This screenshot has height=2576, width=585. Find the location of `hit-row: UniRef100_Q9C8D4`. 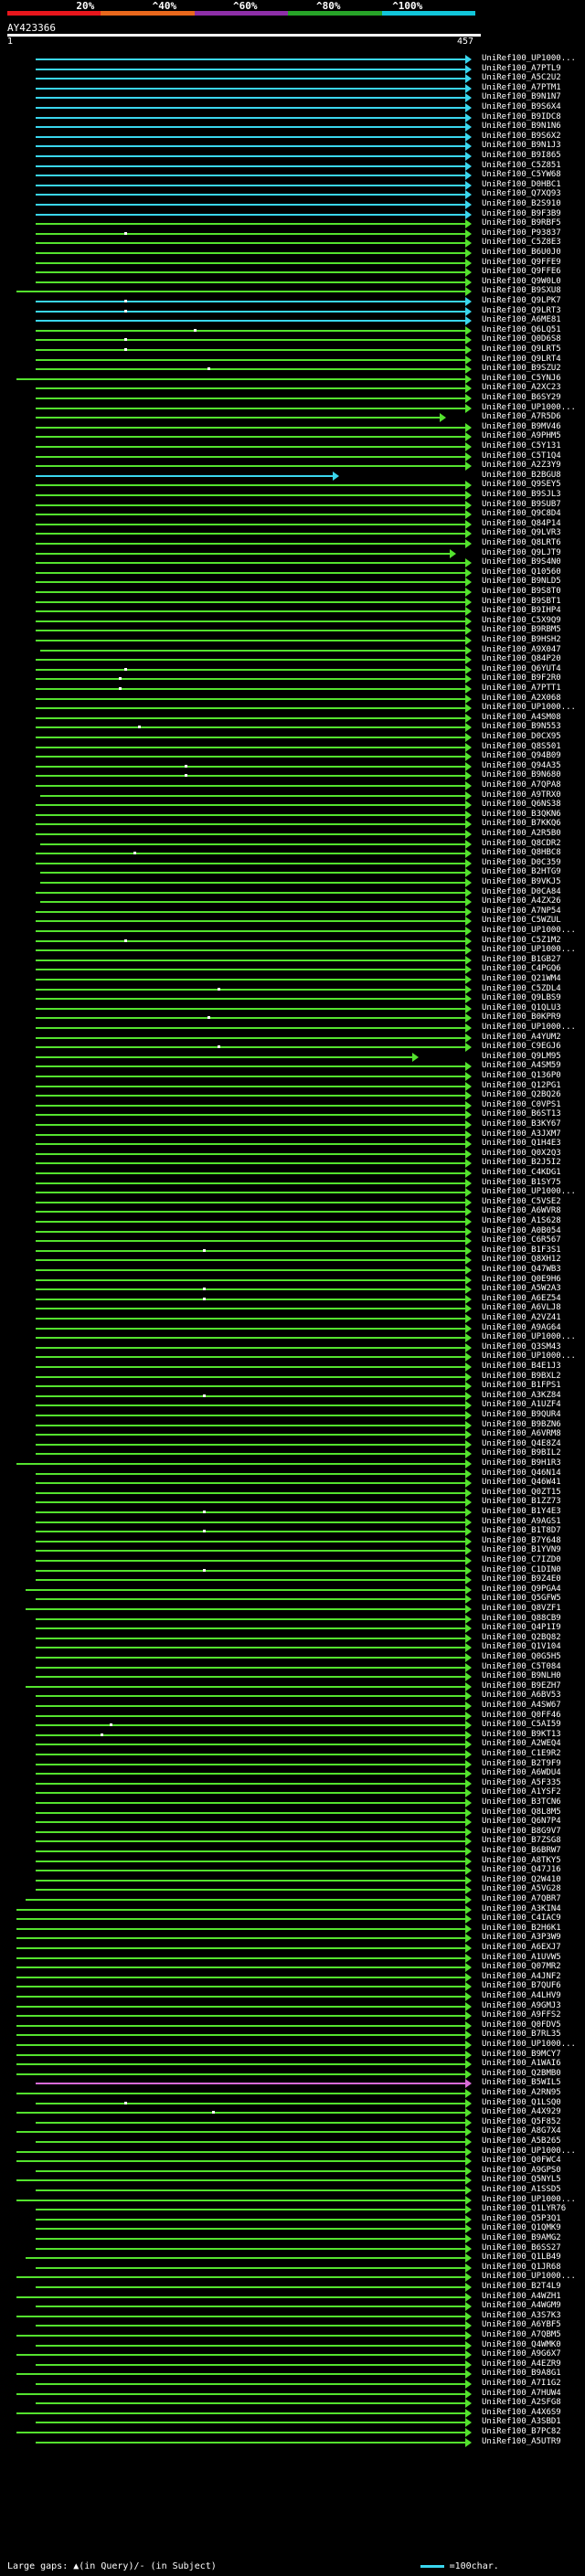

hit-row: UniRef100_Q9C8D4 is located at coordinates (293, 514).